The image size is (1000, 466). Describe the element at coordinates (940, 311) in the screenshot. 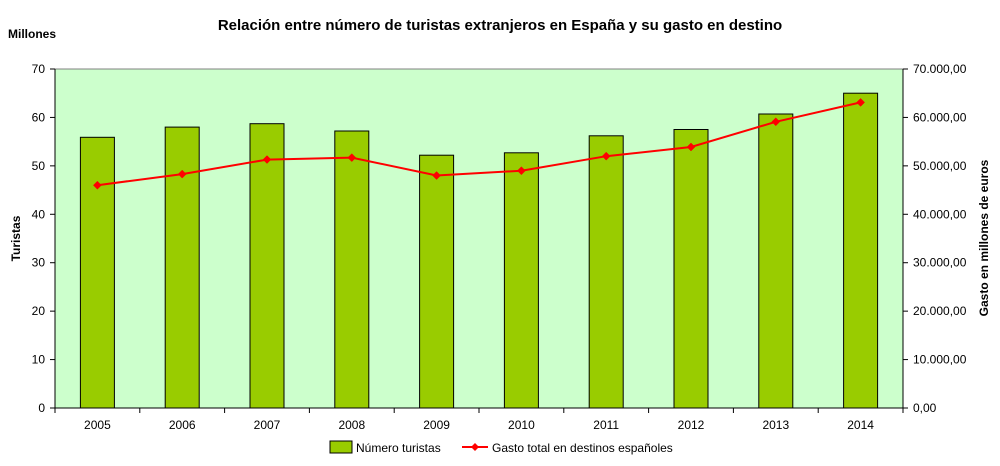

I see `y2-tick-label: 20.000,00` at that location.